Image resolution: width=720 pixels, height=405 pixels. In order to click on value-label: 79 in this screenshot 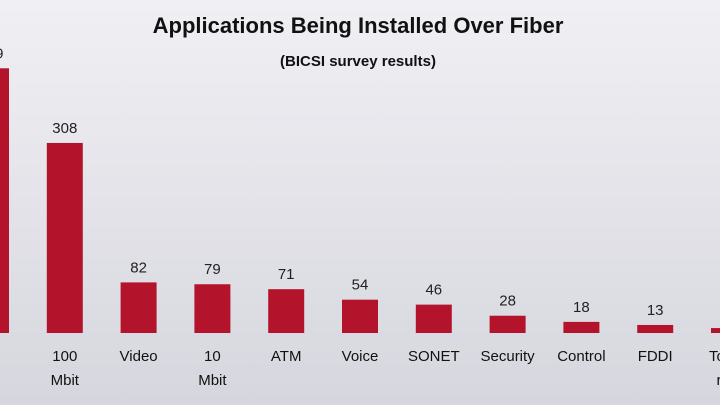, I will do `click(212, 269)`.